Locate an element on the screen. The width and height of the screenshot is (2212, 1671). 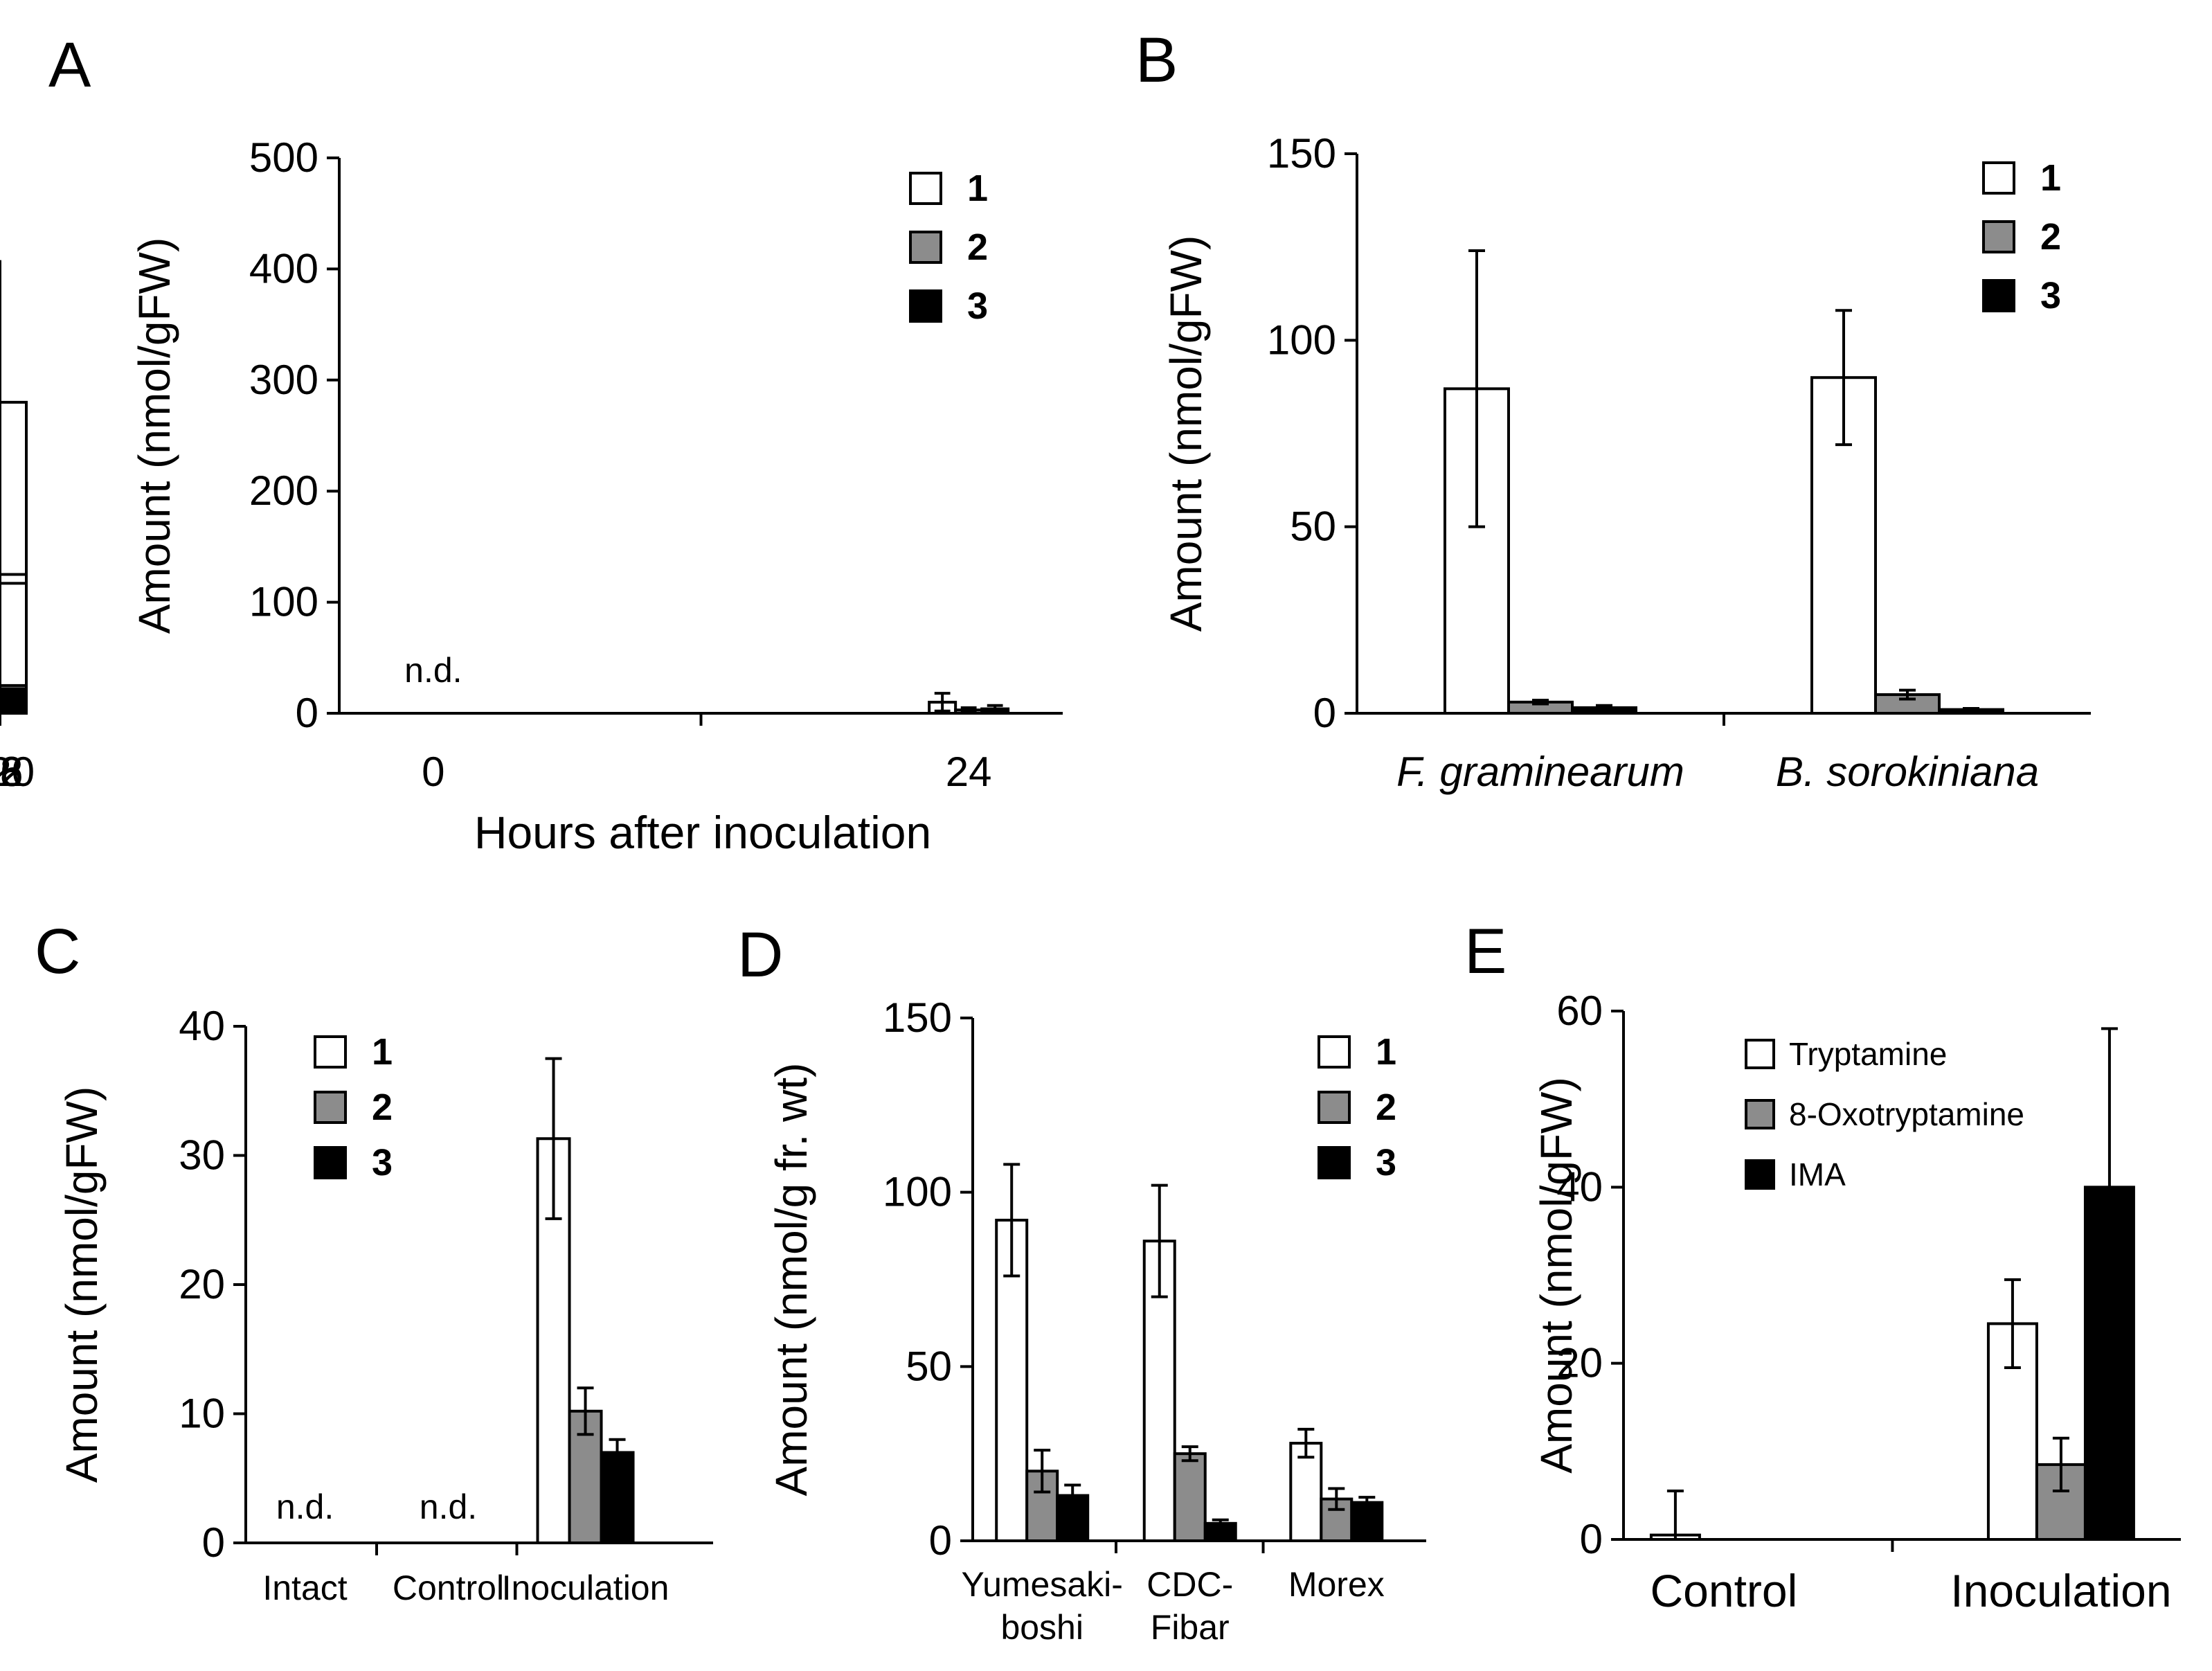
x-tick-label: Control is located at coordinates (448, 1588).